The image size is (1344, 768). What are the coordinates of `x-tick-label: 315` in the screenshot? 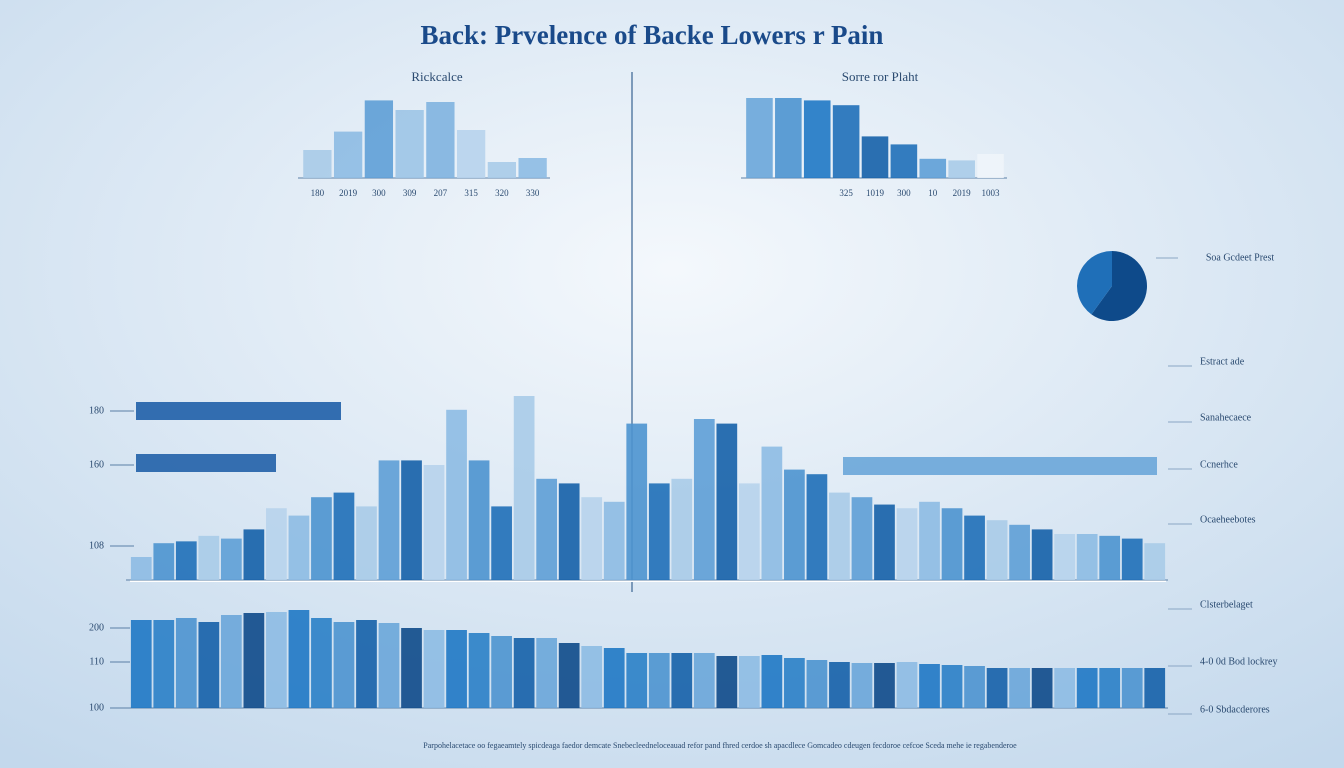 It's located at (471, 193).